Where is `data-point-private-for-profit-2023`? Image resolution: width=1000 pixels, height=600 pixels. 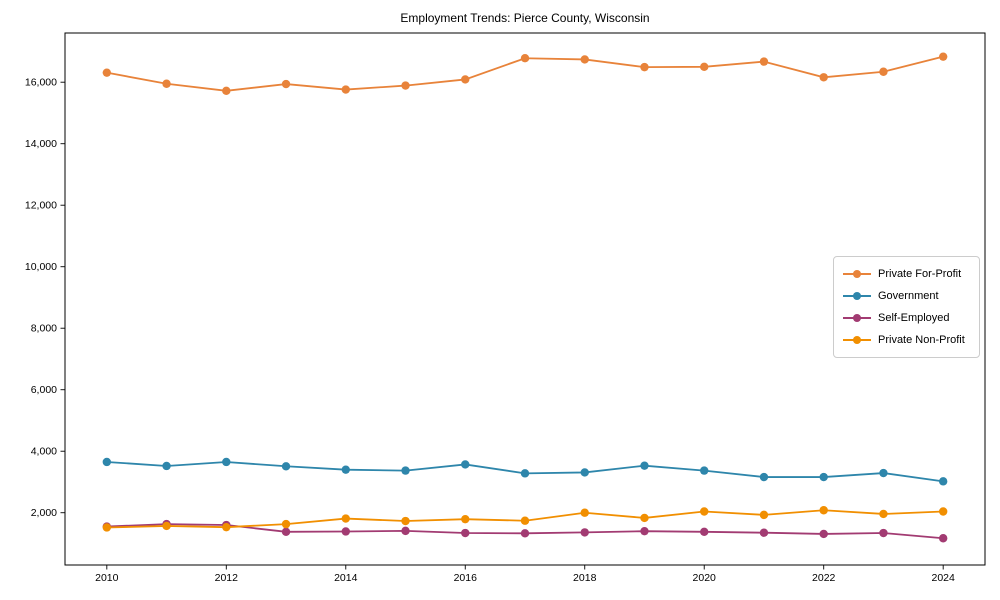
data-point-private-for-profit-2023 is located at coordinates (883, 71).